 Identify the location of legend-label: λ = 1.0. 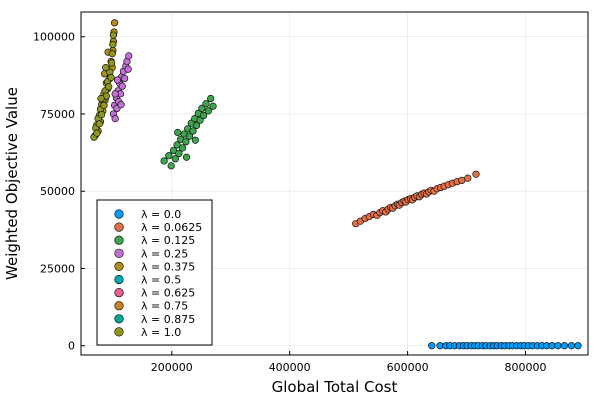
(161, 332).